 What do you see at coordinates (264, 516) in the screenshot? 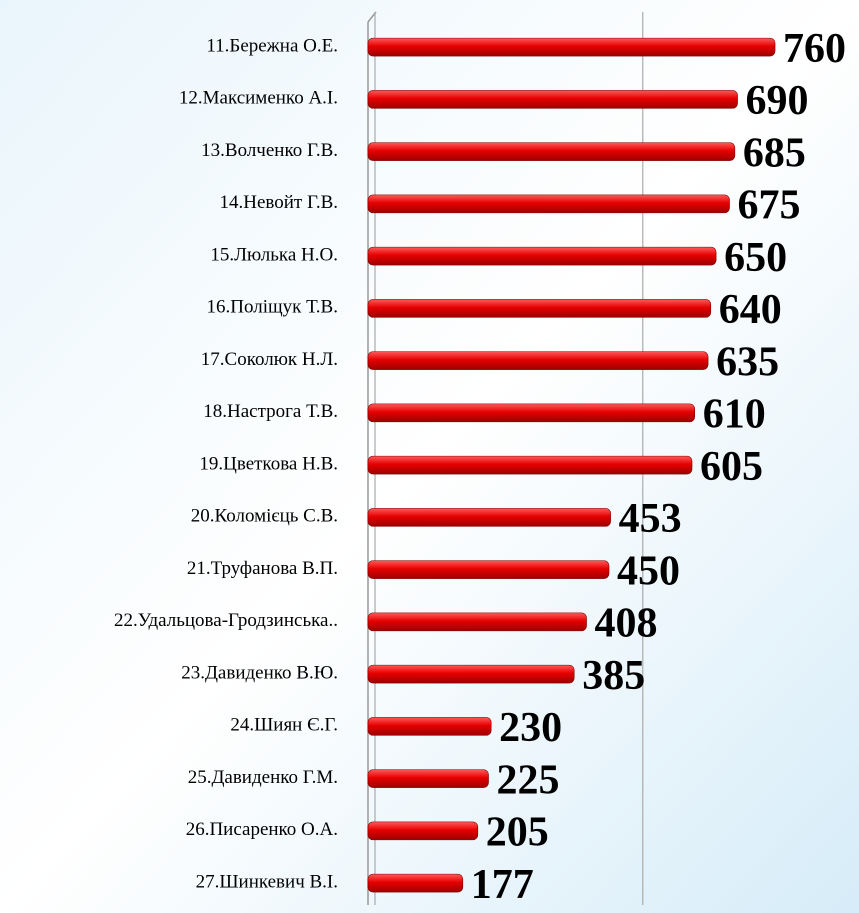
I see `category-label: 20.Коломієць С.В.` at bounding box center [264, 516].